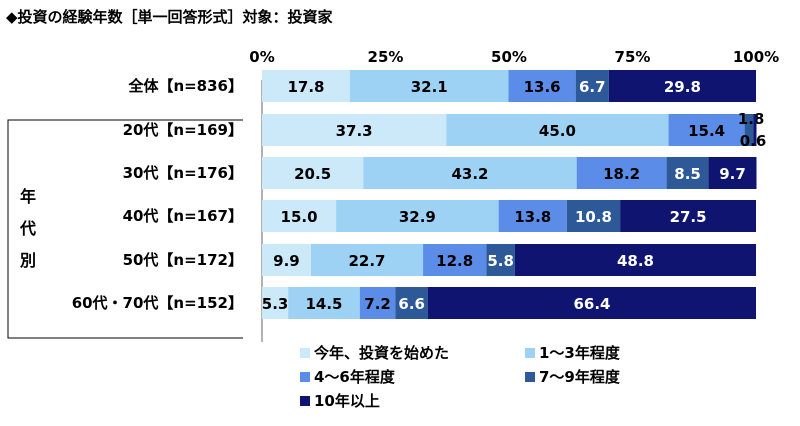 Image resolution: width=800 pixels, height=426 pixels. I want to click on data-label: 32.9, so click(417, 217).